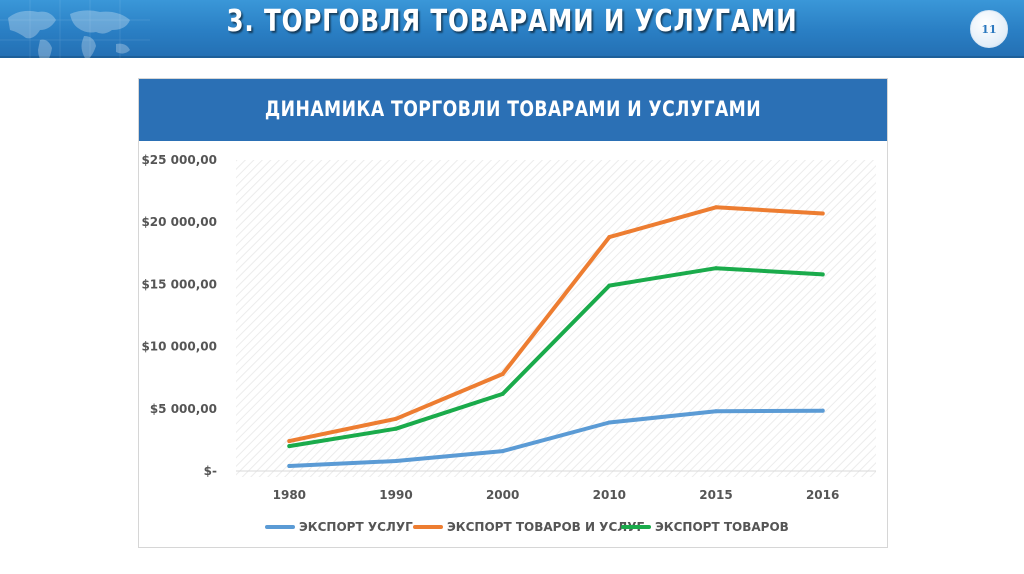 This screenshot has height=574, width=1024. I want to click on page-number-badge: 11, so click(989, 29).